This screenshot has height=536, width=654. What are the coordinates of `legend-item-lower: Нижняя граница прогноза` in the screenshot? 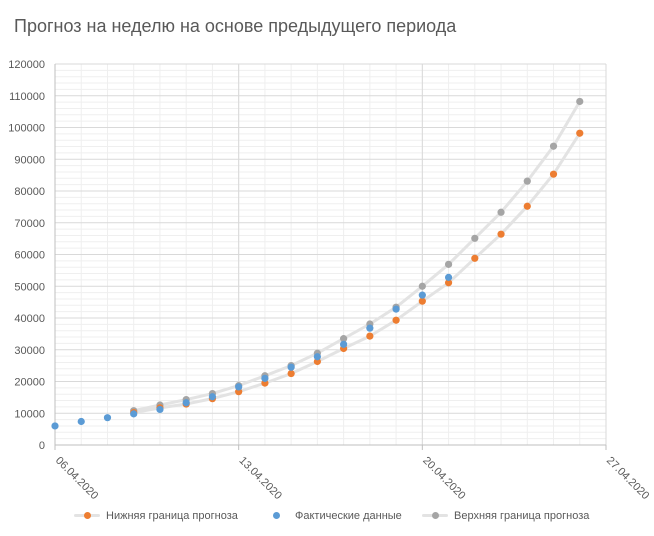 It's located at (156, 516).